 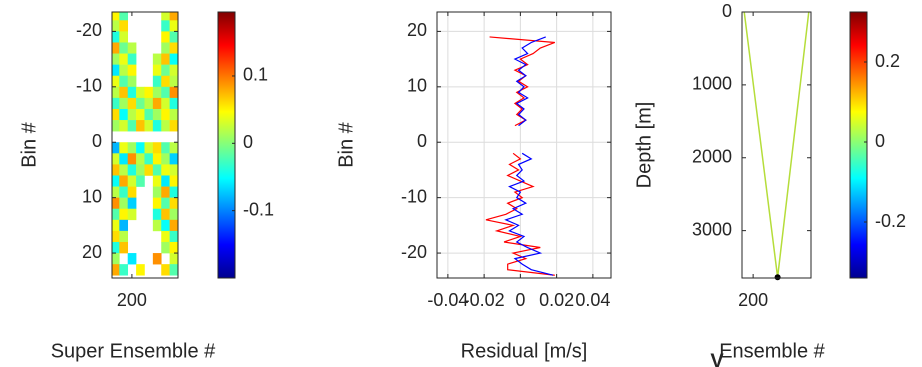 I want to click on y-tick-label: 3000, so click(x=712, y=229).